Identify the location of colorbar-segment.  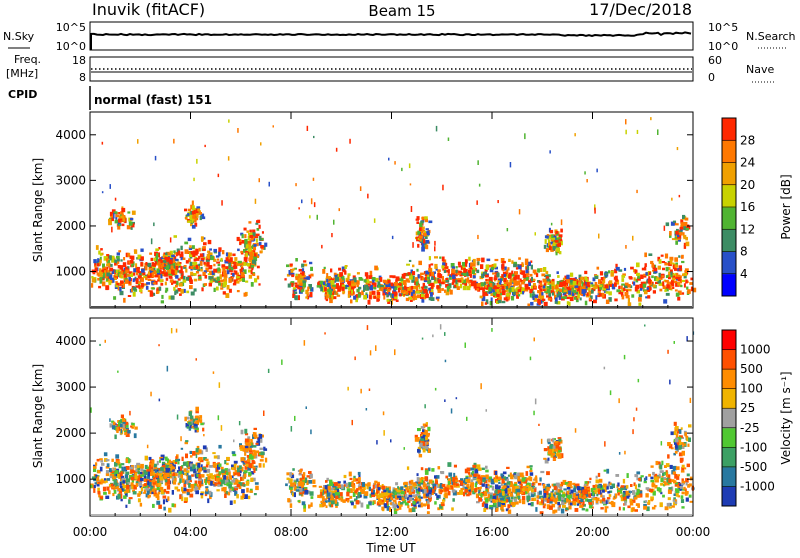
(729, 196).